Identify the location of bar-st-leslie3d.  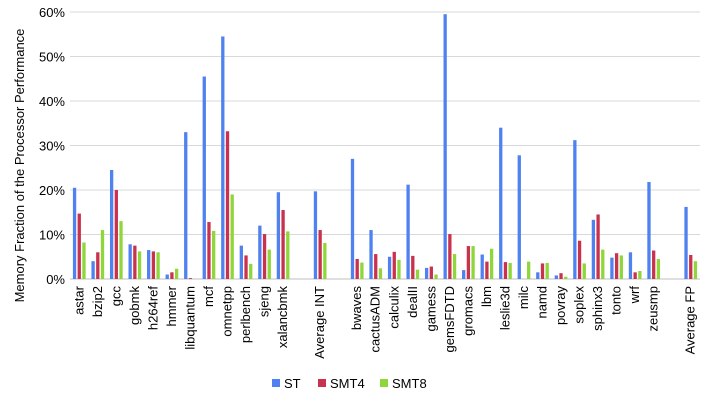
(501, 203).